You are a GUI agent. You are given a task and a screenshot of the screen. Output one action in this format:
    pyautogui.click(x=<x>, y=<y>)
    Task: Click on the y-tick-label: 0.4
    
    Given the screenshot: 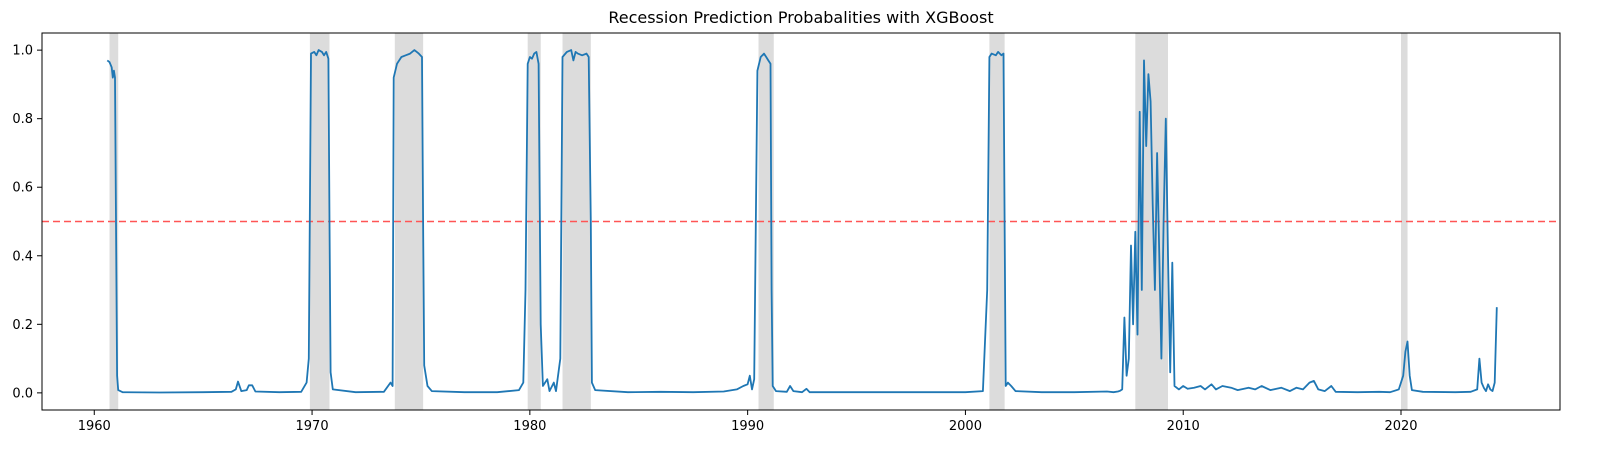 What is the action you would take?
    pyautogui.click(x=22, y=256)
    